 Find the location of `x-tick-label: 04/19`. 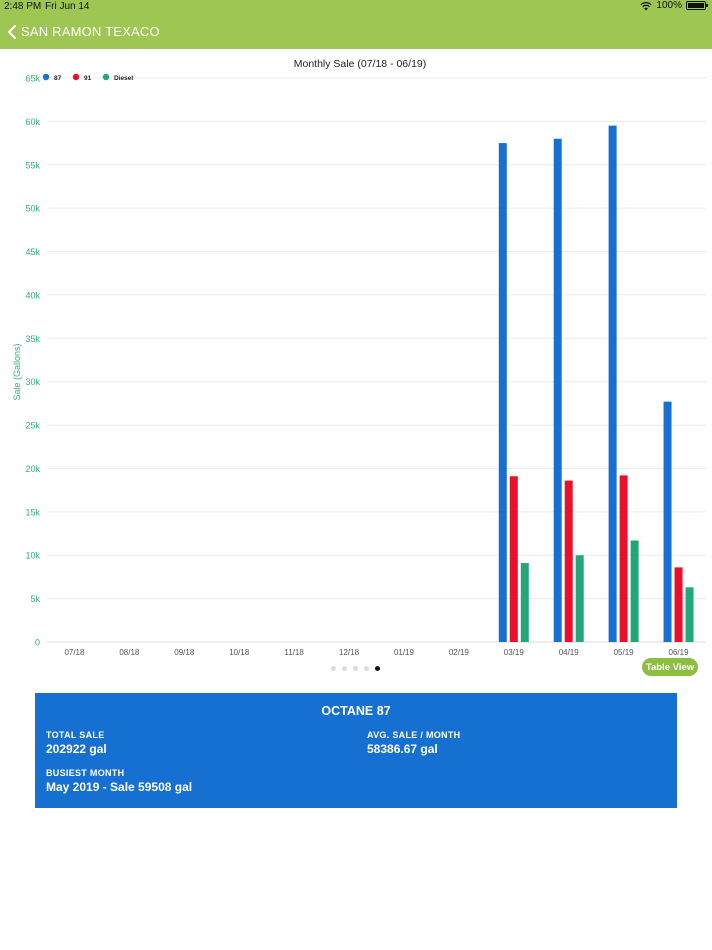

x-tick-label: 04/19 is located at coordinates (569, 652).